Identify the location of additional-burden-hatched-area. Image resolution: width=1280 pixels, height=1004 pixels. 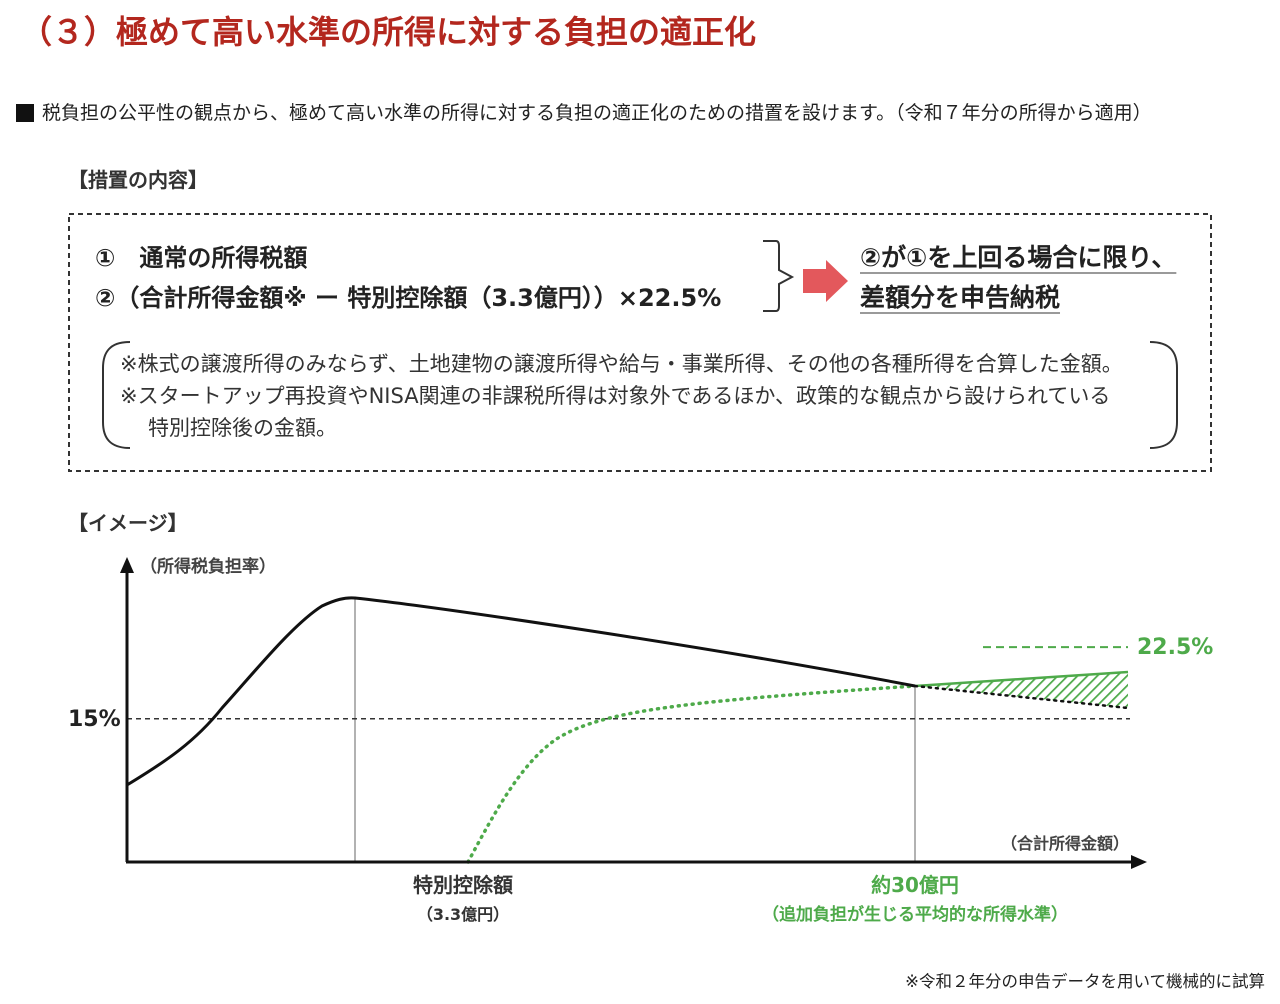
(1021, 690).